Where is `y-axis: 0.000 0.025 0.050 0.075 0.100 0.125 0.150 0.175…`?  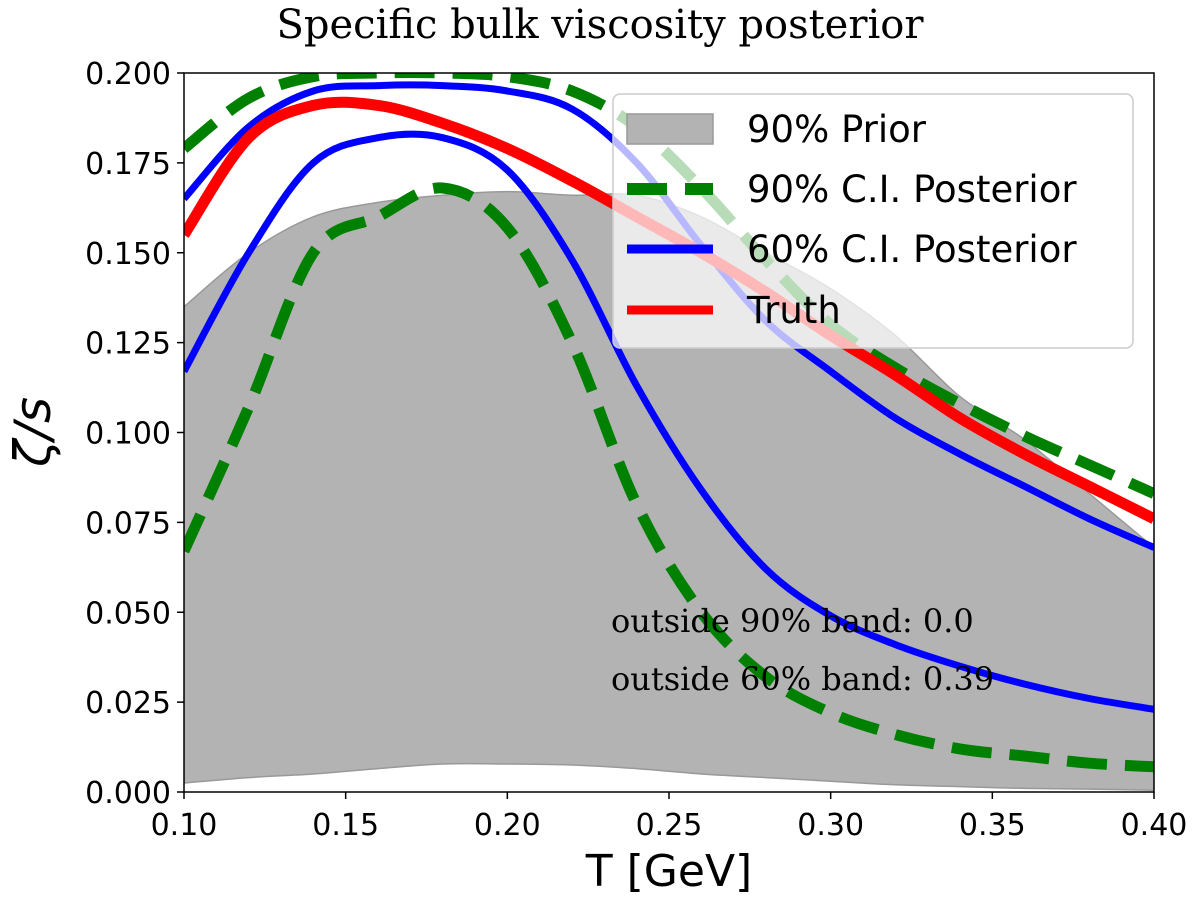
y-axis: 0.000 0.025 0.050 0.075 0.100 0.125 0.150 0.175… is located at coordinates (134, 434).